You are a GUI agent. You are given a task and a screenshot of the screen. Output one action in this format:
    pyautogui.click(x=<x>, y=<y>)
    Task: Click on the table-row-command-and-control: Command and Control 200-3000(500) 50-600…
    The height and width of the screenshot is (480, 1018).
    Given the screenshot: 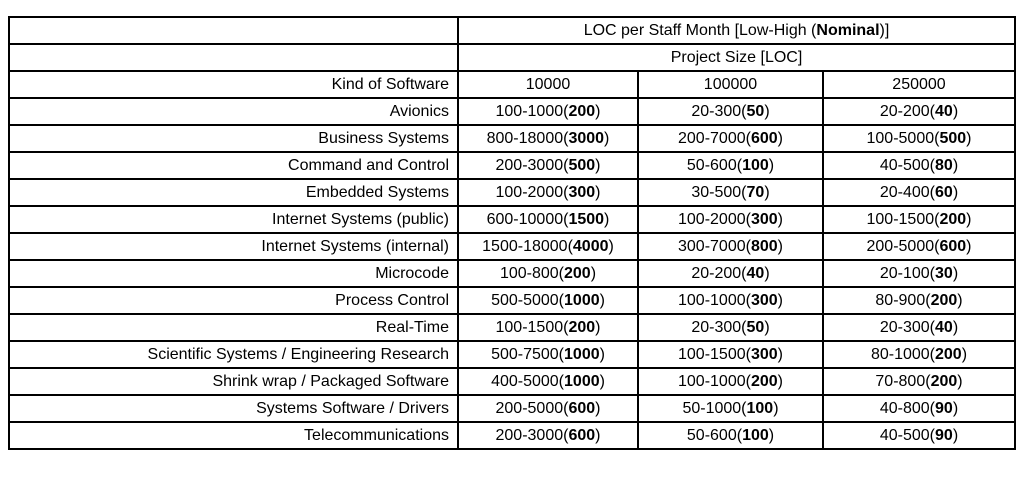 What is the action you would take?
    pyautogui.click(x=512, y=165)
    